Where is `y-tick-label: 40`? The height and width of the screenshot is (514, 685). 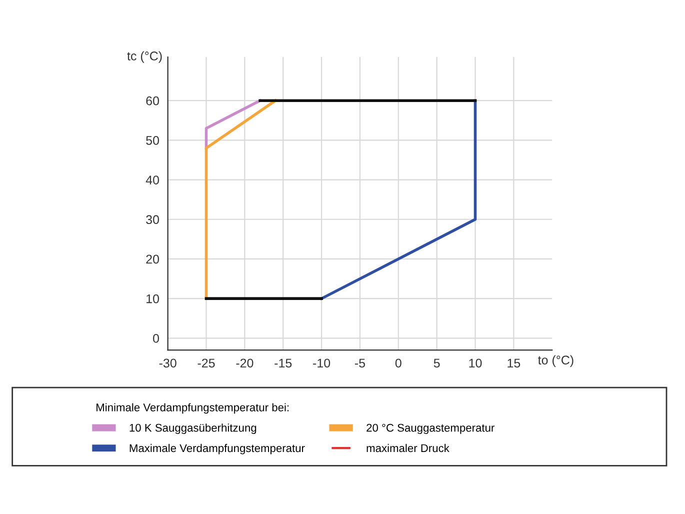
y-tick-label: 40 is located at coordinates (153, 180).